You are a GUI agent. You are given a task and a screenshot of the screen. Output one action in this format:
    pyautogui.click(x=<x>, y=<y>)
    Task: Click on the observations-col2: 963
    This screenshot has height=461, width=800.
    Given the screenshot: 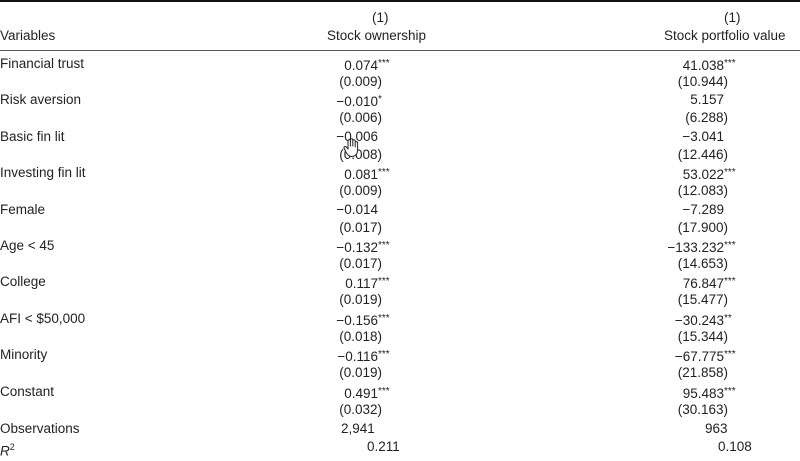 What is the action you would take?
    pyautogui.click(x=716, y=429)
    